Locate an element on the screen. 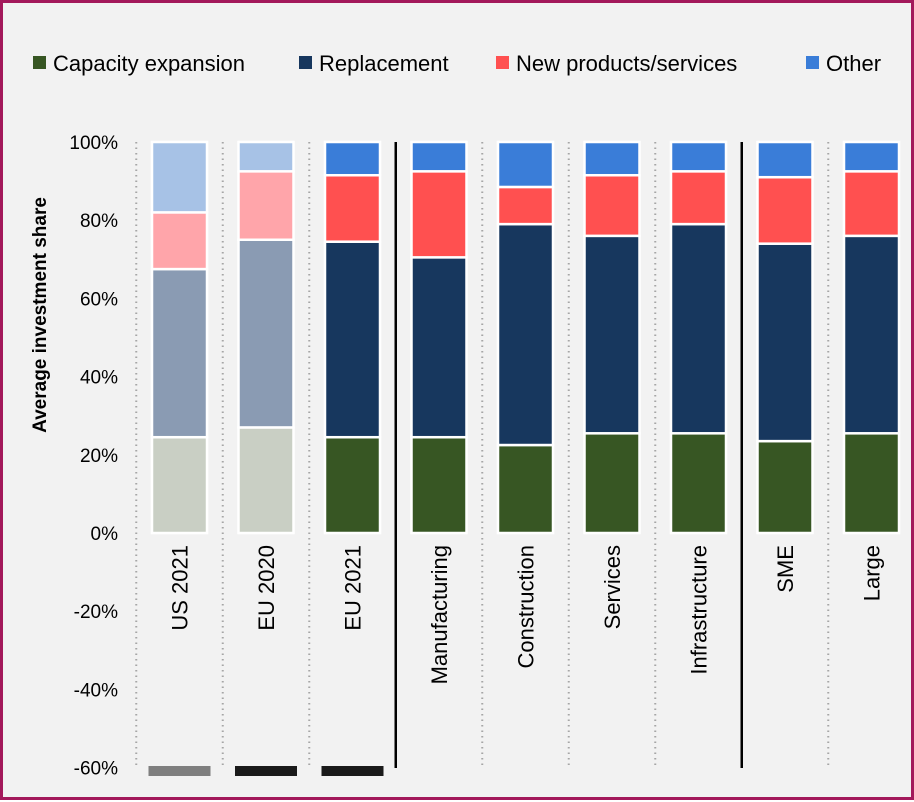  bar-eu-2020-capacity-expansion is located at coordinates (266, 480).